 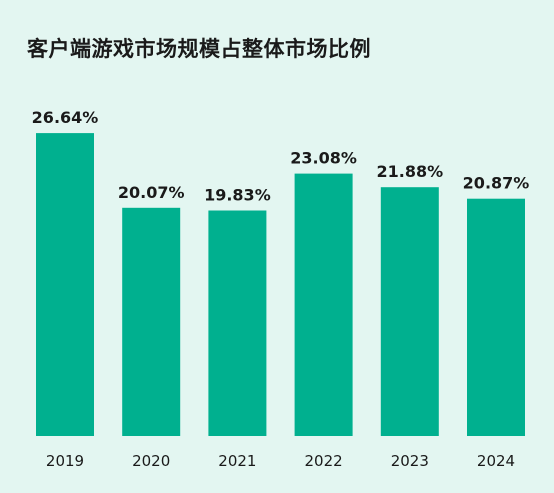 What do you see at coordinates (280, 461) in the screenshot?
I see `x-axis-ticks: 2019 2020 2021 2022 2023 2024` at bounding box center [280, 461].